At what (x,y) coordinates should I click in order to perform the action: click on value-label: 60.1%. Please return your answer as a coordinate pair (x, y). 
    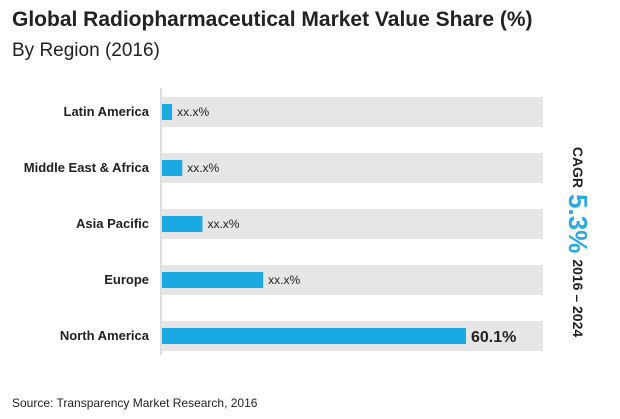
    Looking at the image, I should click on (493, 337).